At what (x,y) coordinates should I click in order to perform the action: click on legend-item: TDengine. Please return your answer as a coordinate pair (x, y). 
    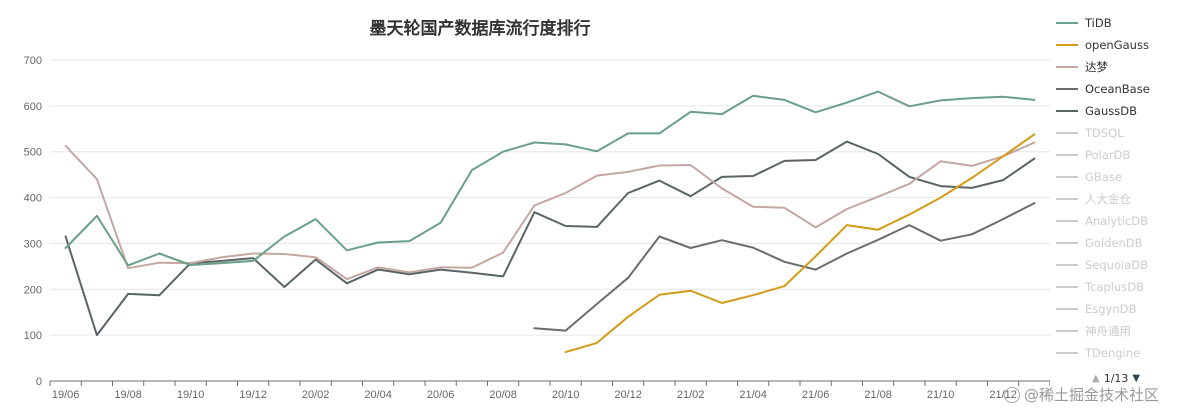
    Looking at the image, I should click on (1116, 353).